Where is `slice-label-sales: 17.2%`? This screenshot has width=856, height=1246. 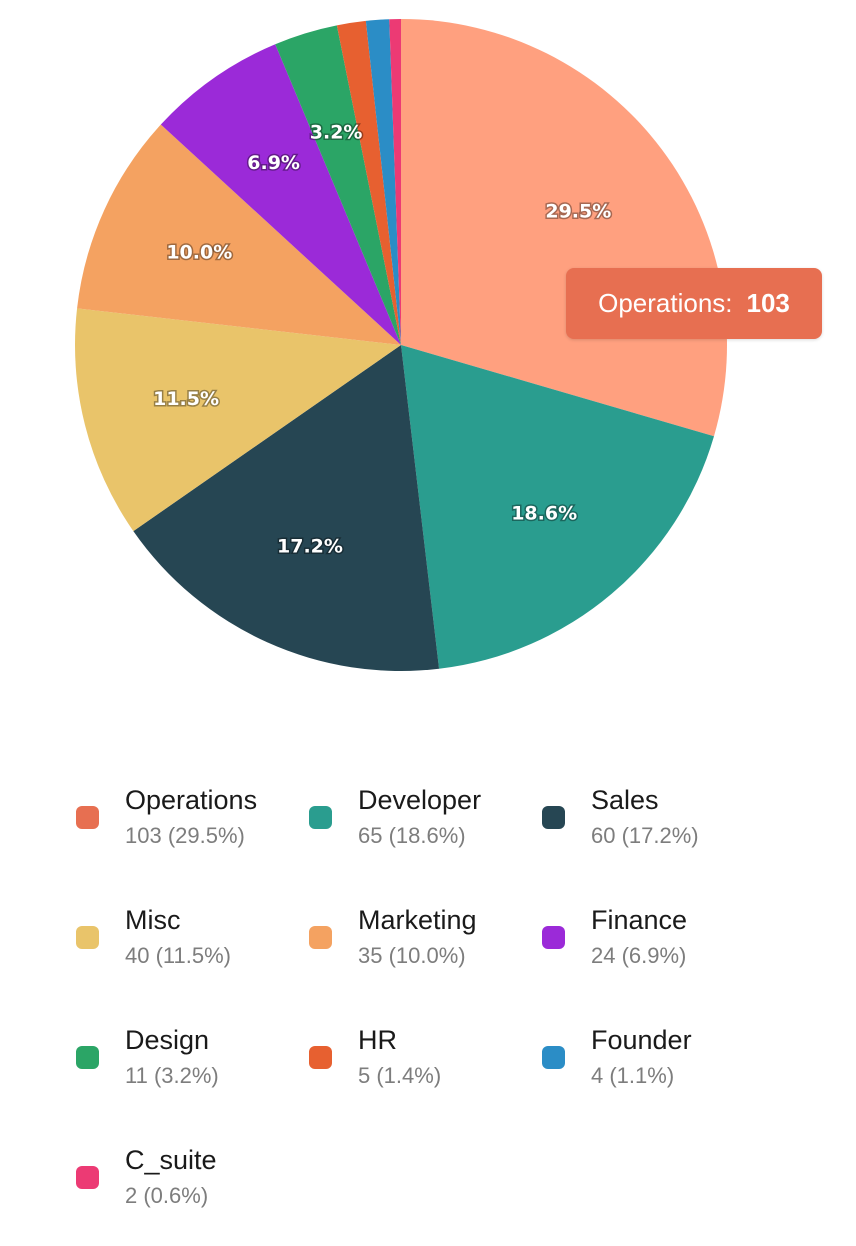
slice-label-sales: 17.2% is located at coordinates (310, 547).